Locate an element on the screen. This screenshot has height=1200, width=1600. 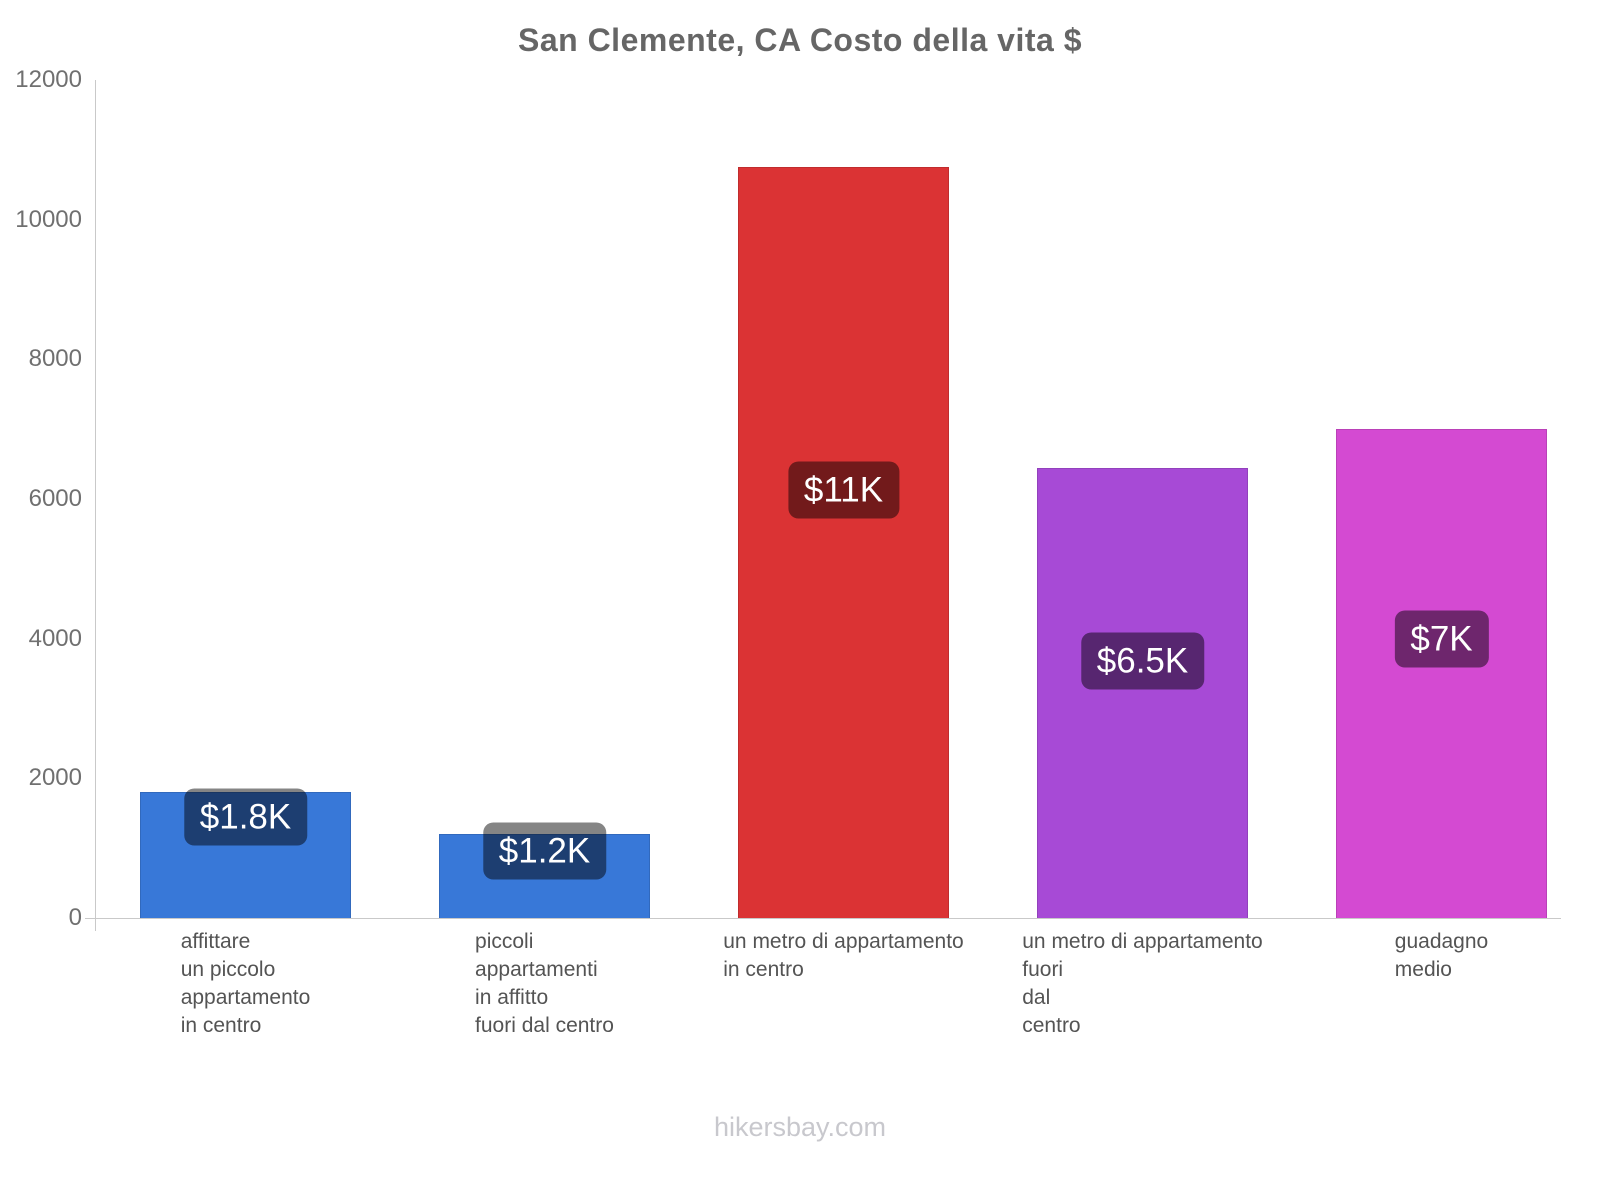
zero-tick-mark is located at coordinates (90, 918).